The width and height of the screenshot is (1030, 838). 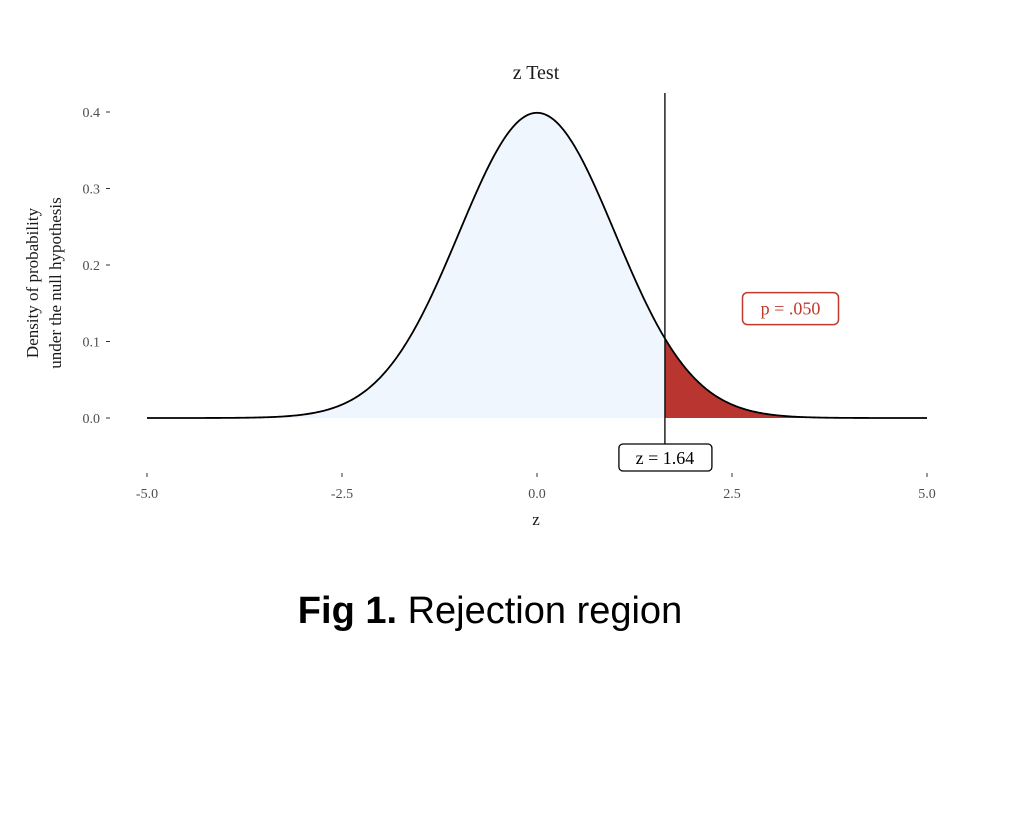 What do you see at coordinates (92, 113) in the screenshot?
I see `y-tick-label: 0.4` at bounding box center [92, 113].